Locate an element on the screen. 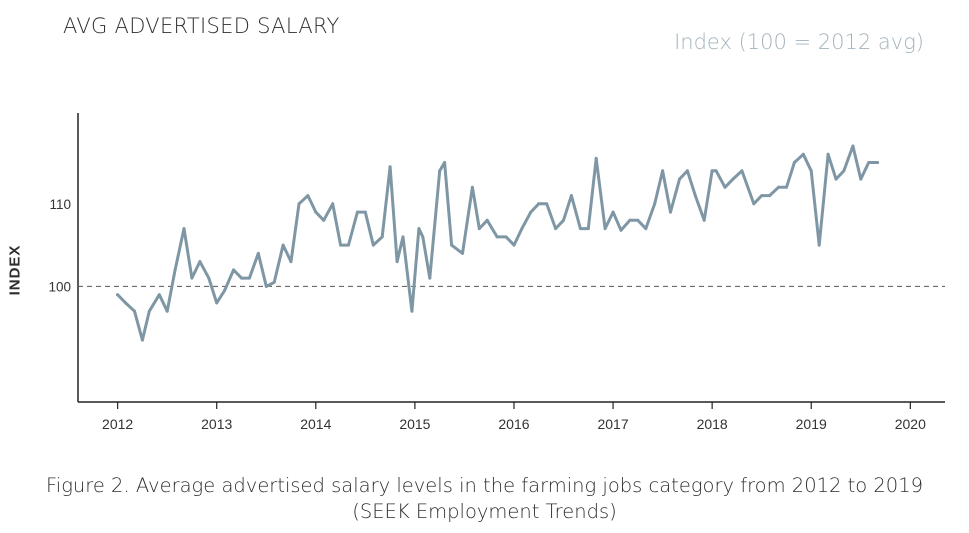  x-tick-label: 2013 is located at coordinates (216, 424).